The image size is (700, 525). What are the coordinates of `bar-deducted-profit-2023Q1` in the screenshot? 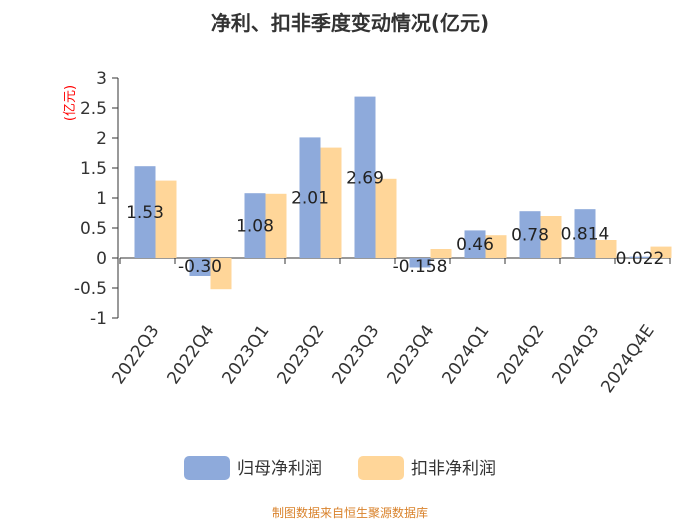 It's located at (276, 225).